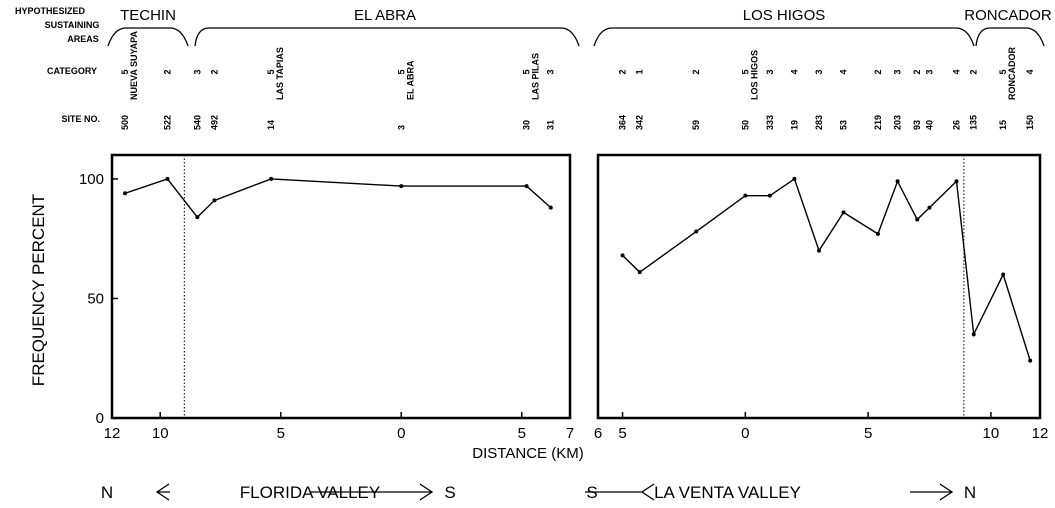  Describe the element at coordinates (410, 80) in the screenshot. I see `site-name: EL ABRA` at that location.